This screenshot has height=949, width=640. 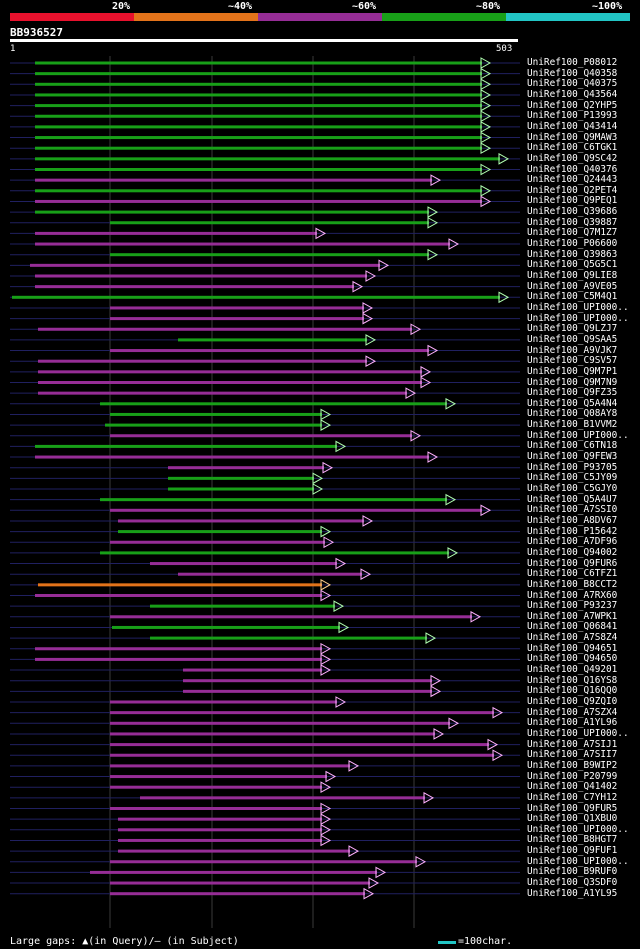 I want to click on hit-label: UniRef100_P93705, so click(x=572, y=467).